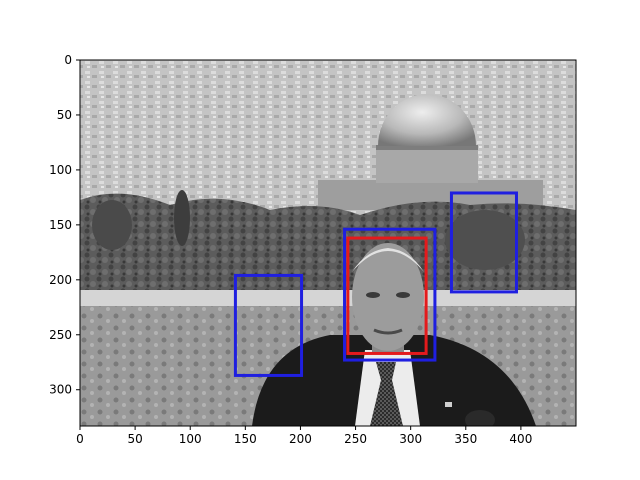  What do you see at coordinates (60, 335) in the screenshot?
I see `y-tick-label: 250` at bounding box center [60, 335].